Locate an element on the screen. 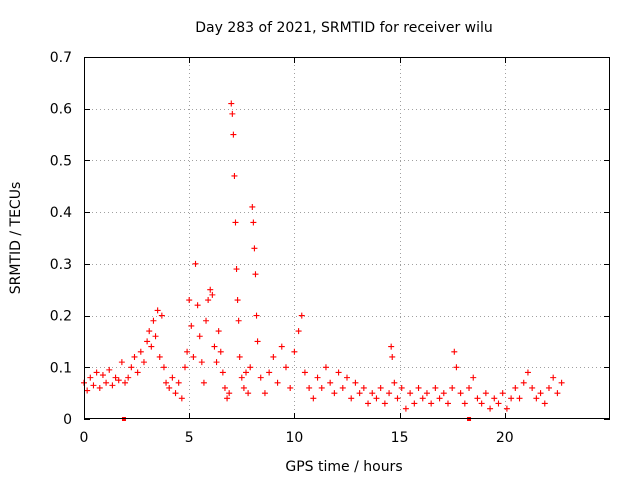 Image resolution: width=640 pixels, height=480 pixels. y-tick-label: 0.3 is located at coordinates (61, 265).